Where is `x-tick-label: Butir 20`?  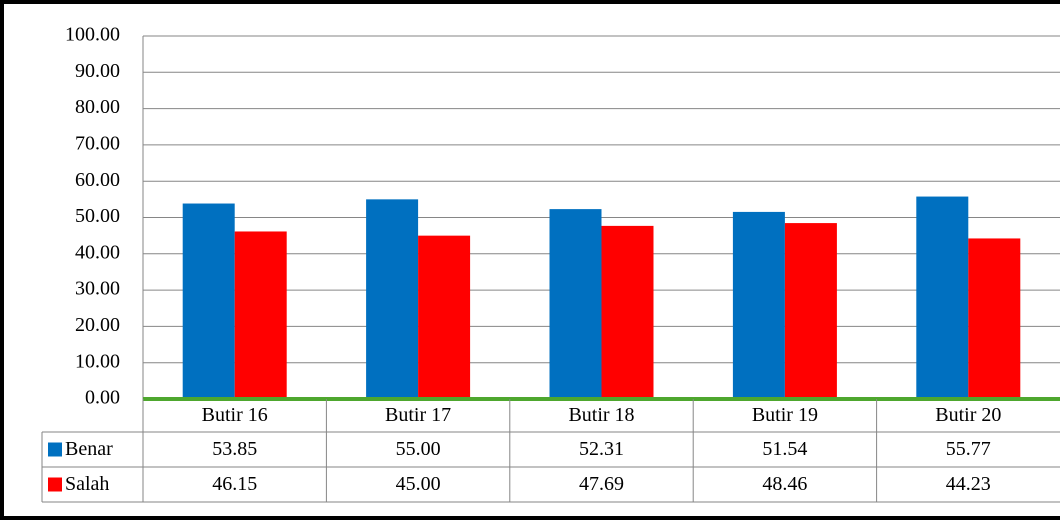
x-tick-label: Butir 20 is located at coordinates (968, 415).